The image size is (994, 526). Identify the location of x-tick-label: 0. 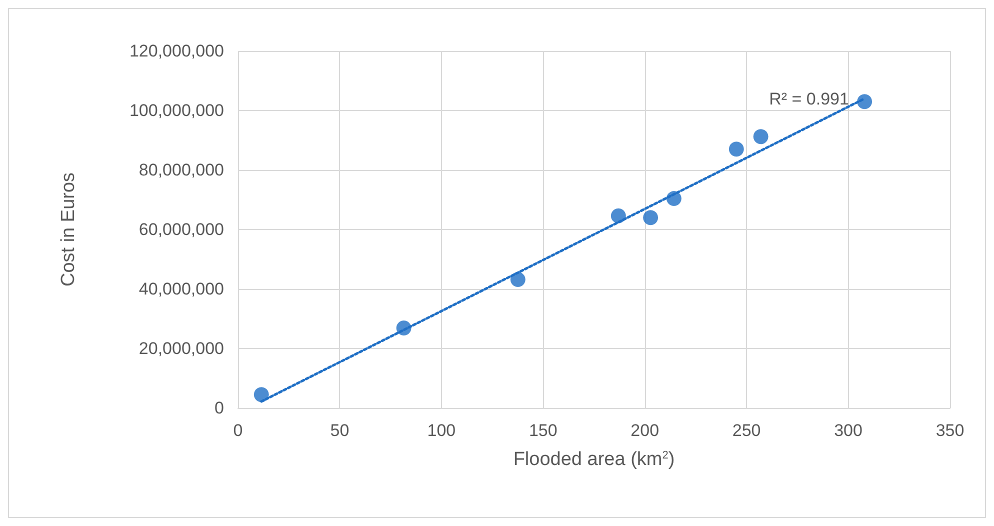
(238, 430).